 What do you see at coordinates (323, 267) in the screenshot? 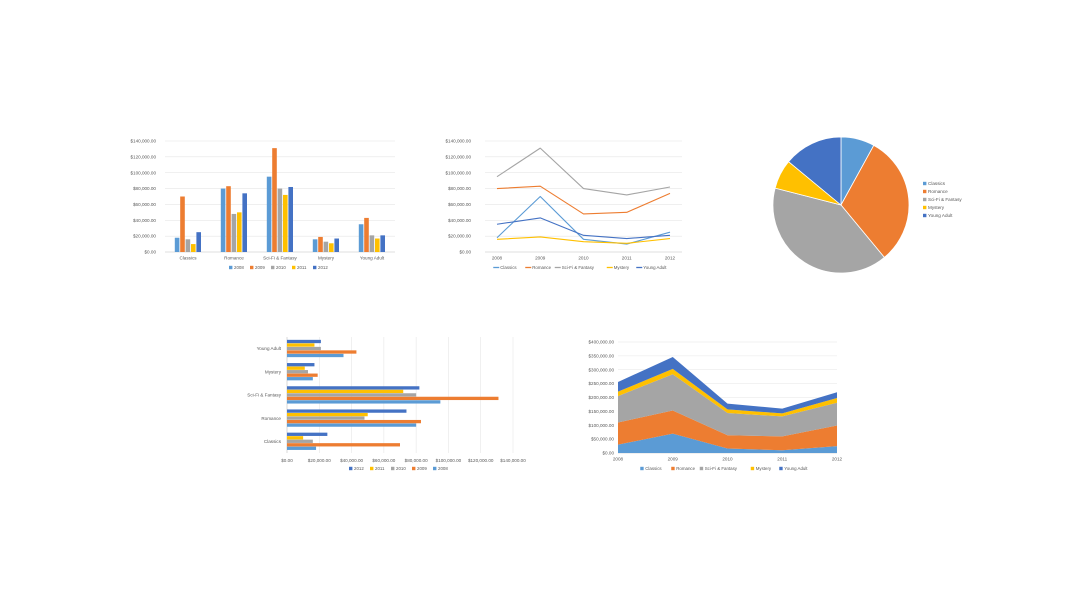
I see `column-legend-label-2012: 2012` at bounding box center [323, 267].